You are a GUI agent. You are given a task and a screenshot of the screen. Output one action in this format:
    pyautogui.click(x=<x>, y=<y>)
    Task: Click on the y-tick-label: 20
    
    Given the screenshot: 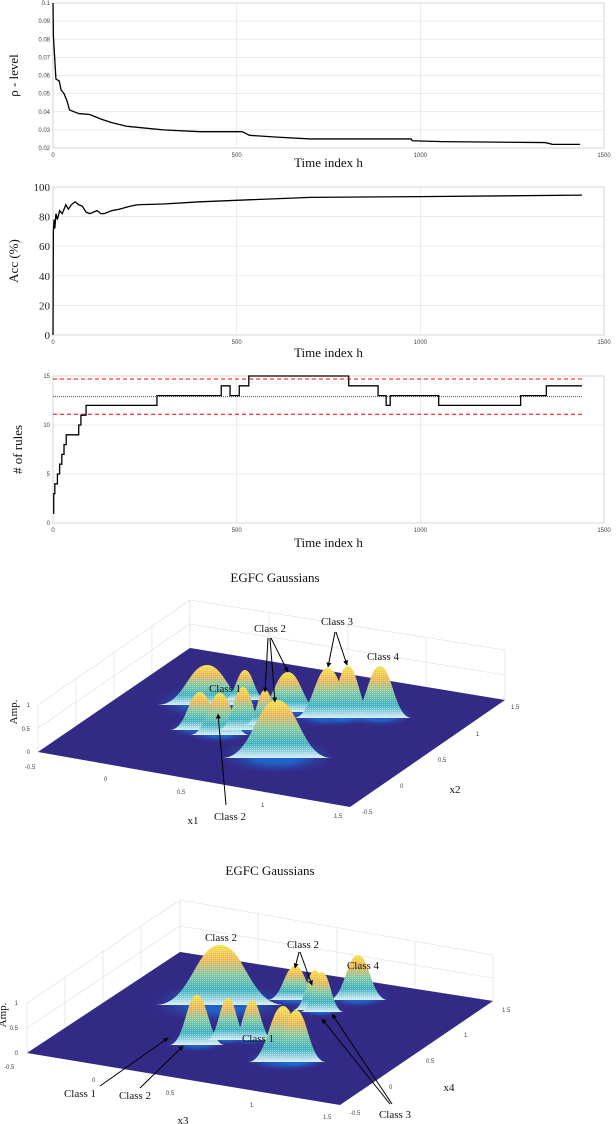 What is the action you would take?
    pyautogui.click(x=45, y=306)
    